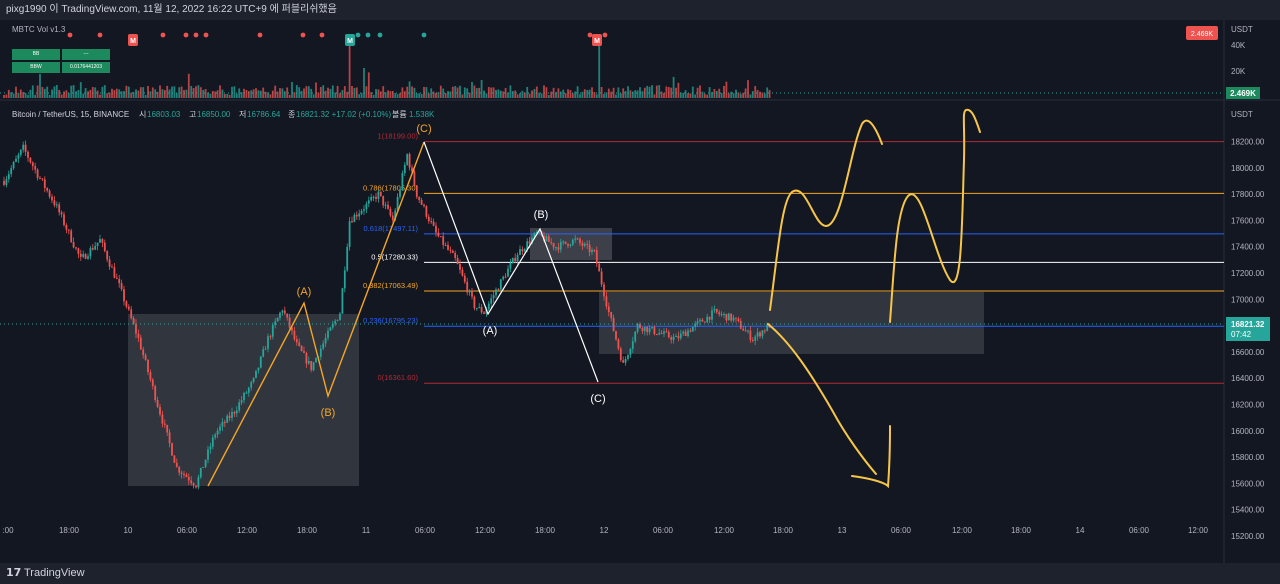 The image size is (1280, 584). What do you see at coordinates (1139, 530) in the screenshot?
I see `time-tick-label: 06:00` at bounding box center [1139, 530].